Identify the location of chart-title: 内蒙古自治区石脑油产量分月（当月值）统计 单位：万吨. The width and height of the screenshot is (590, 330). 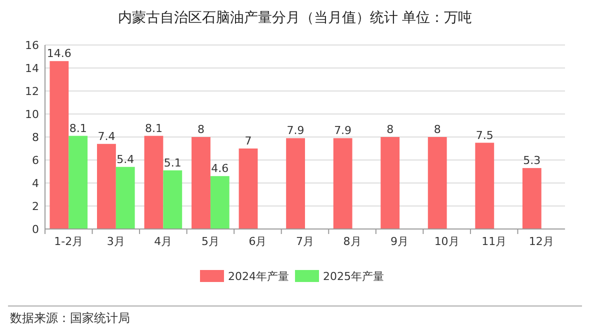
(295, 18).